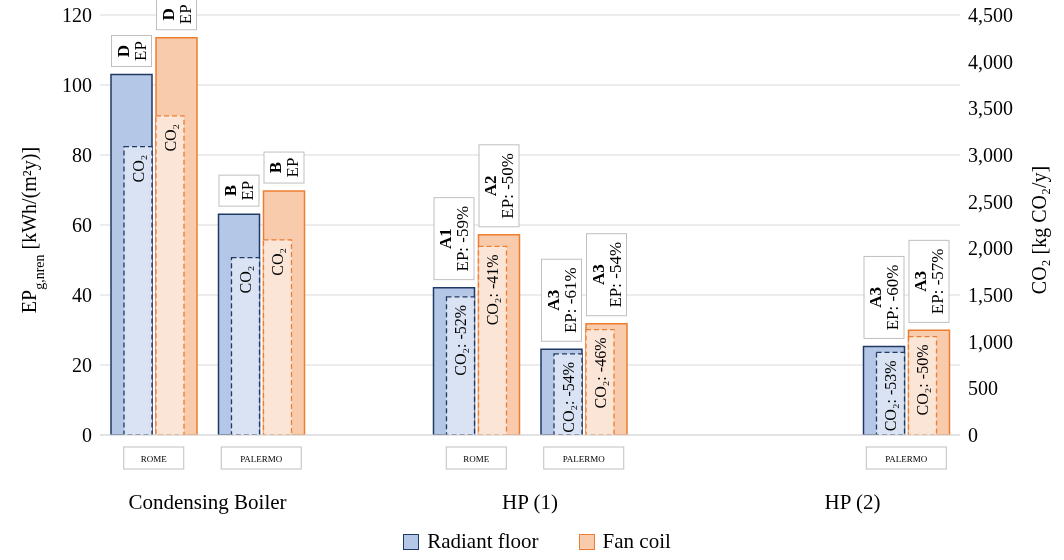  Describe the element at coordinates (82, 155) in the screenshot. I see `y-tick-label: 80` at that location.